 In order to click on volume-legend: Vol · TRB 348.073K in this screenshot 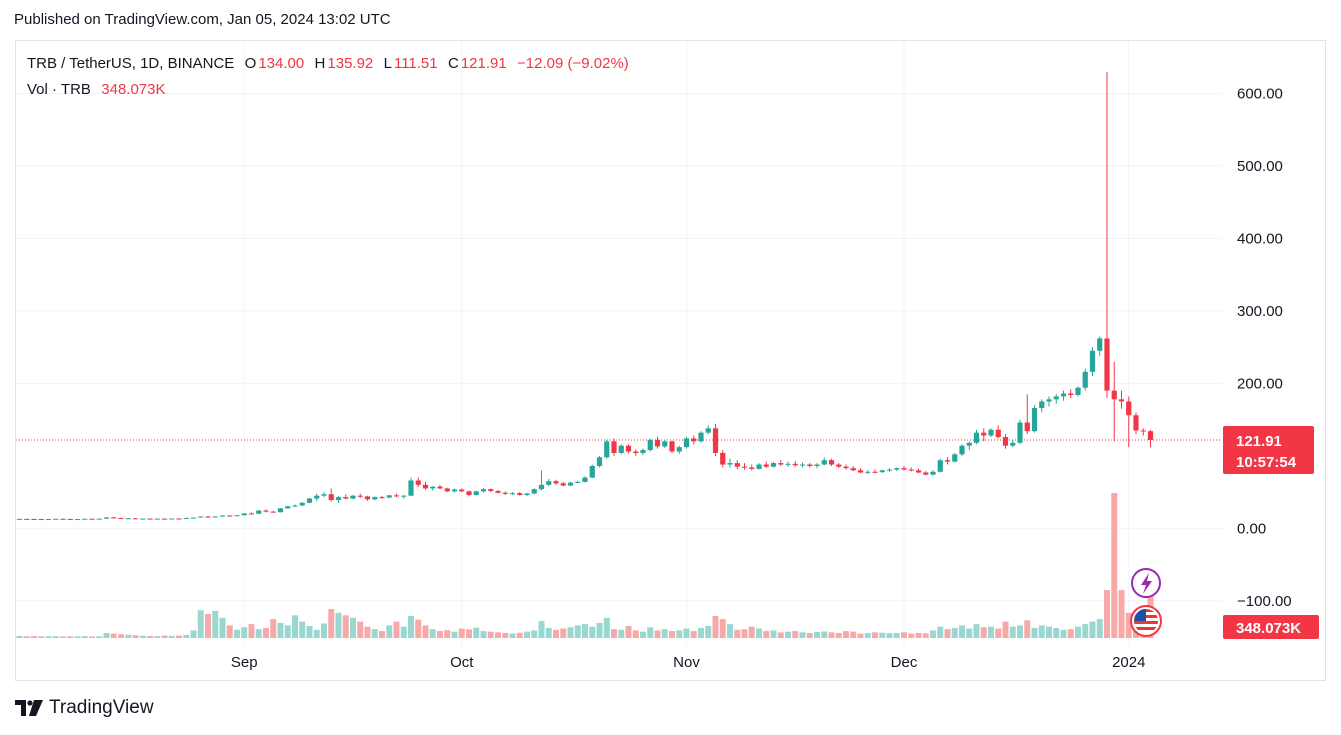, I will do `click(97, 89)`.